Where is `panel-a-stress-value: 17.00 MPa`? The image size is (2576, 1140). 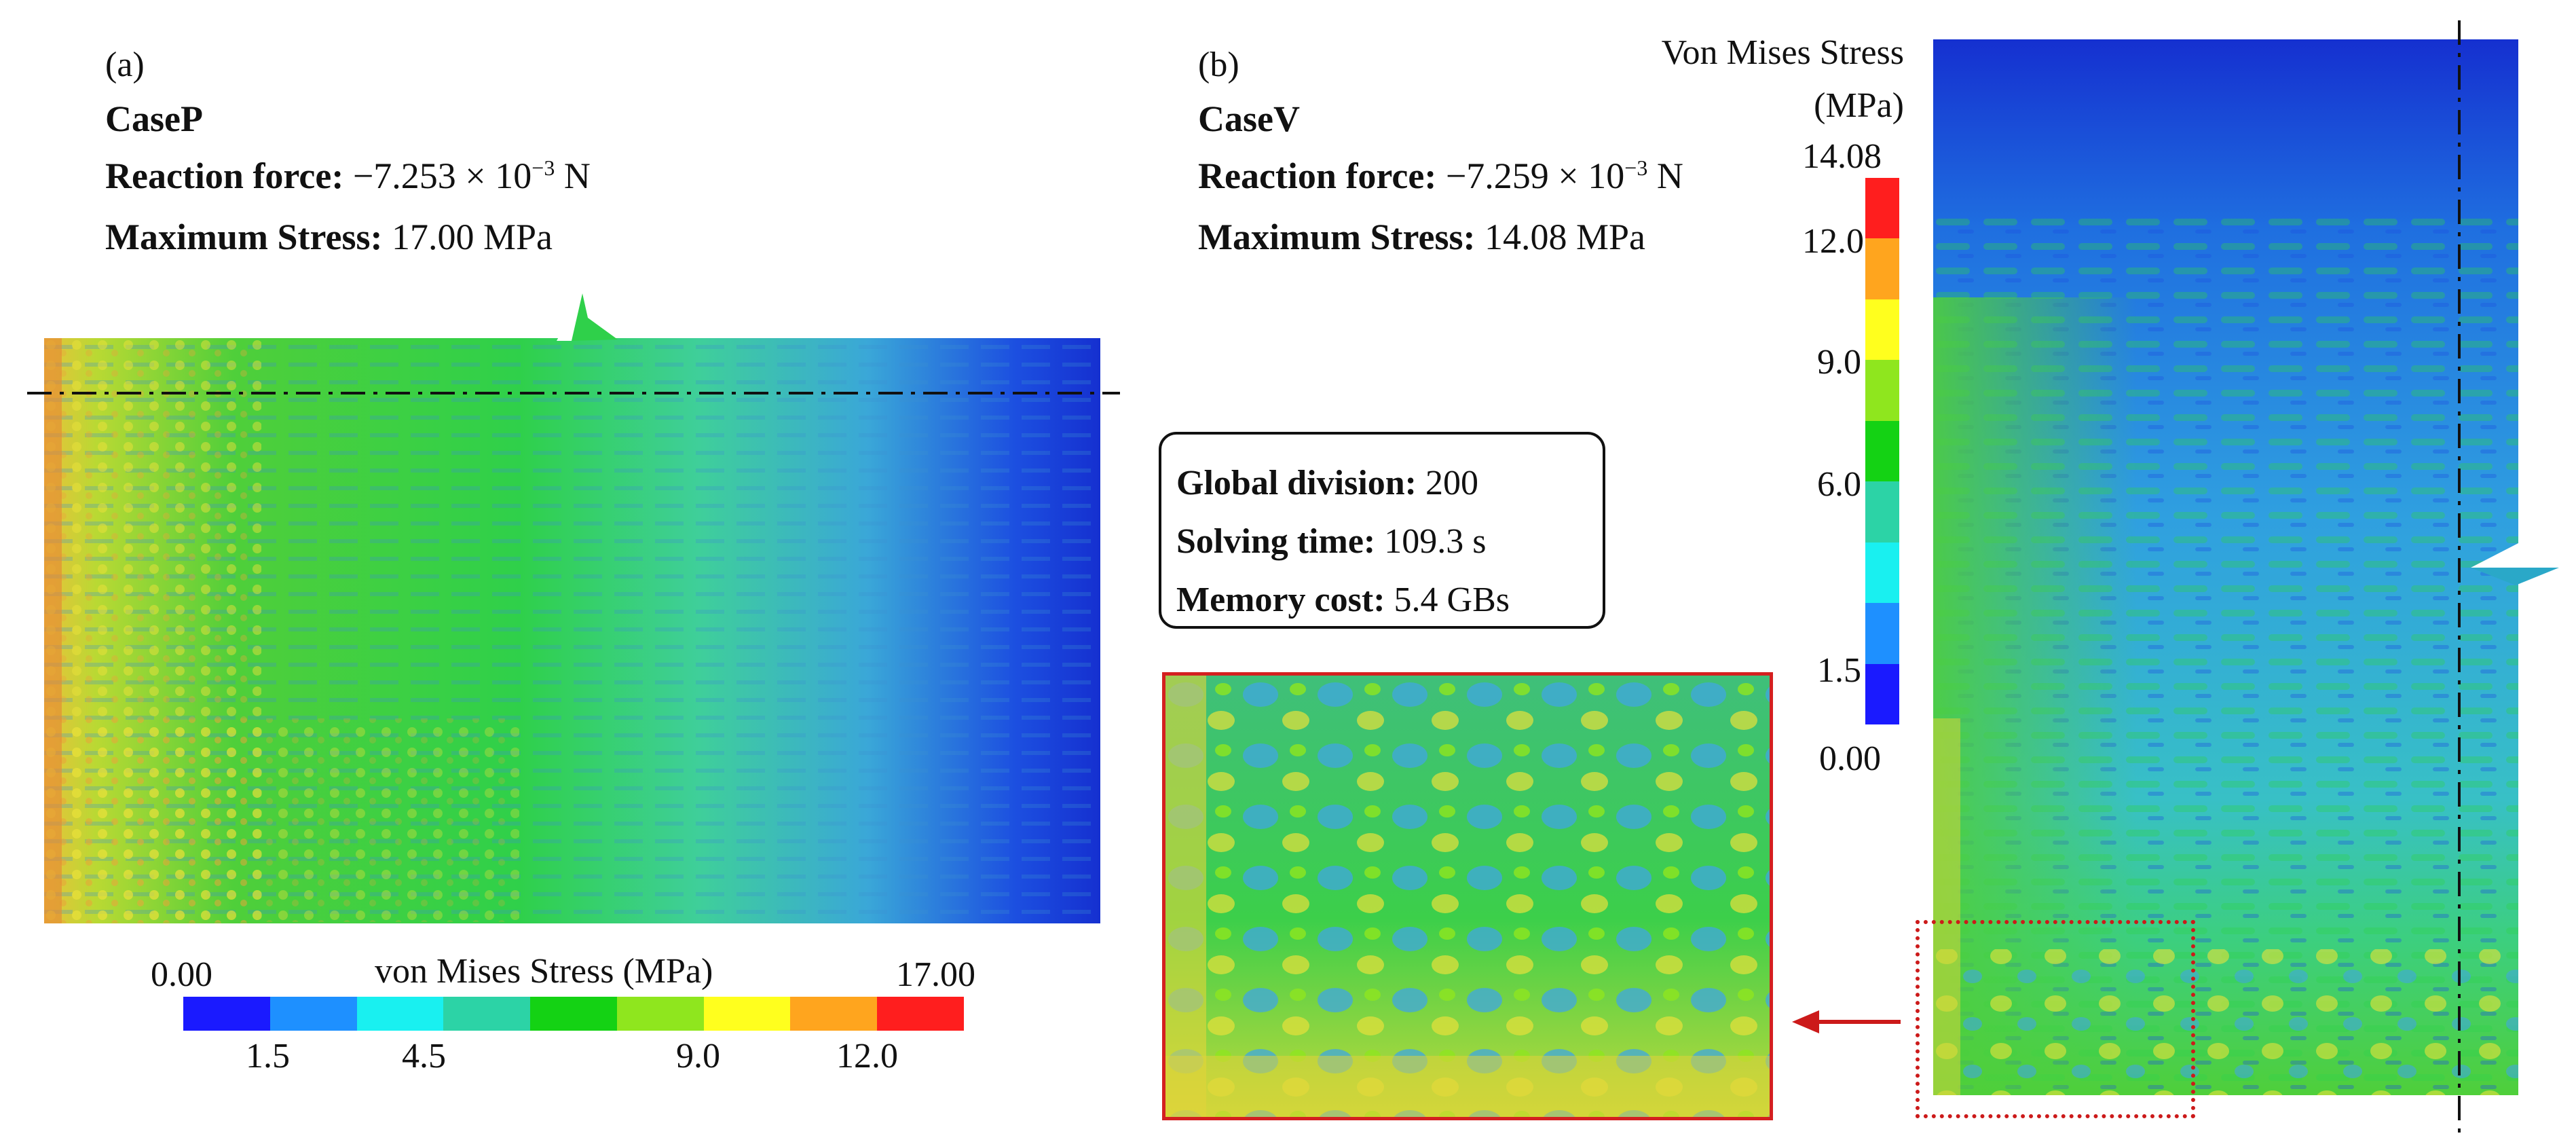 panel-a-stress-value: 17.00 MPa is located at coordinates (468, 237).